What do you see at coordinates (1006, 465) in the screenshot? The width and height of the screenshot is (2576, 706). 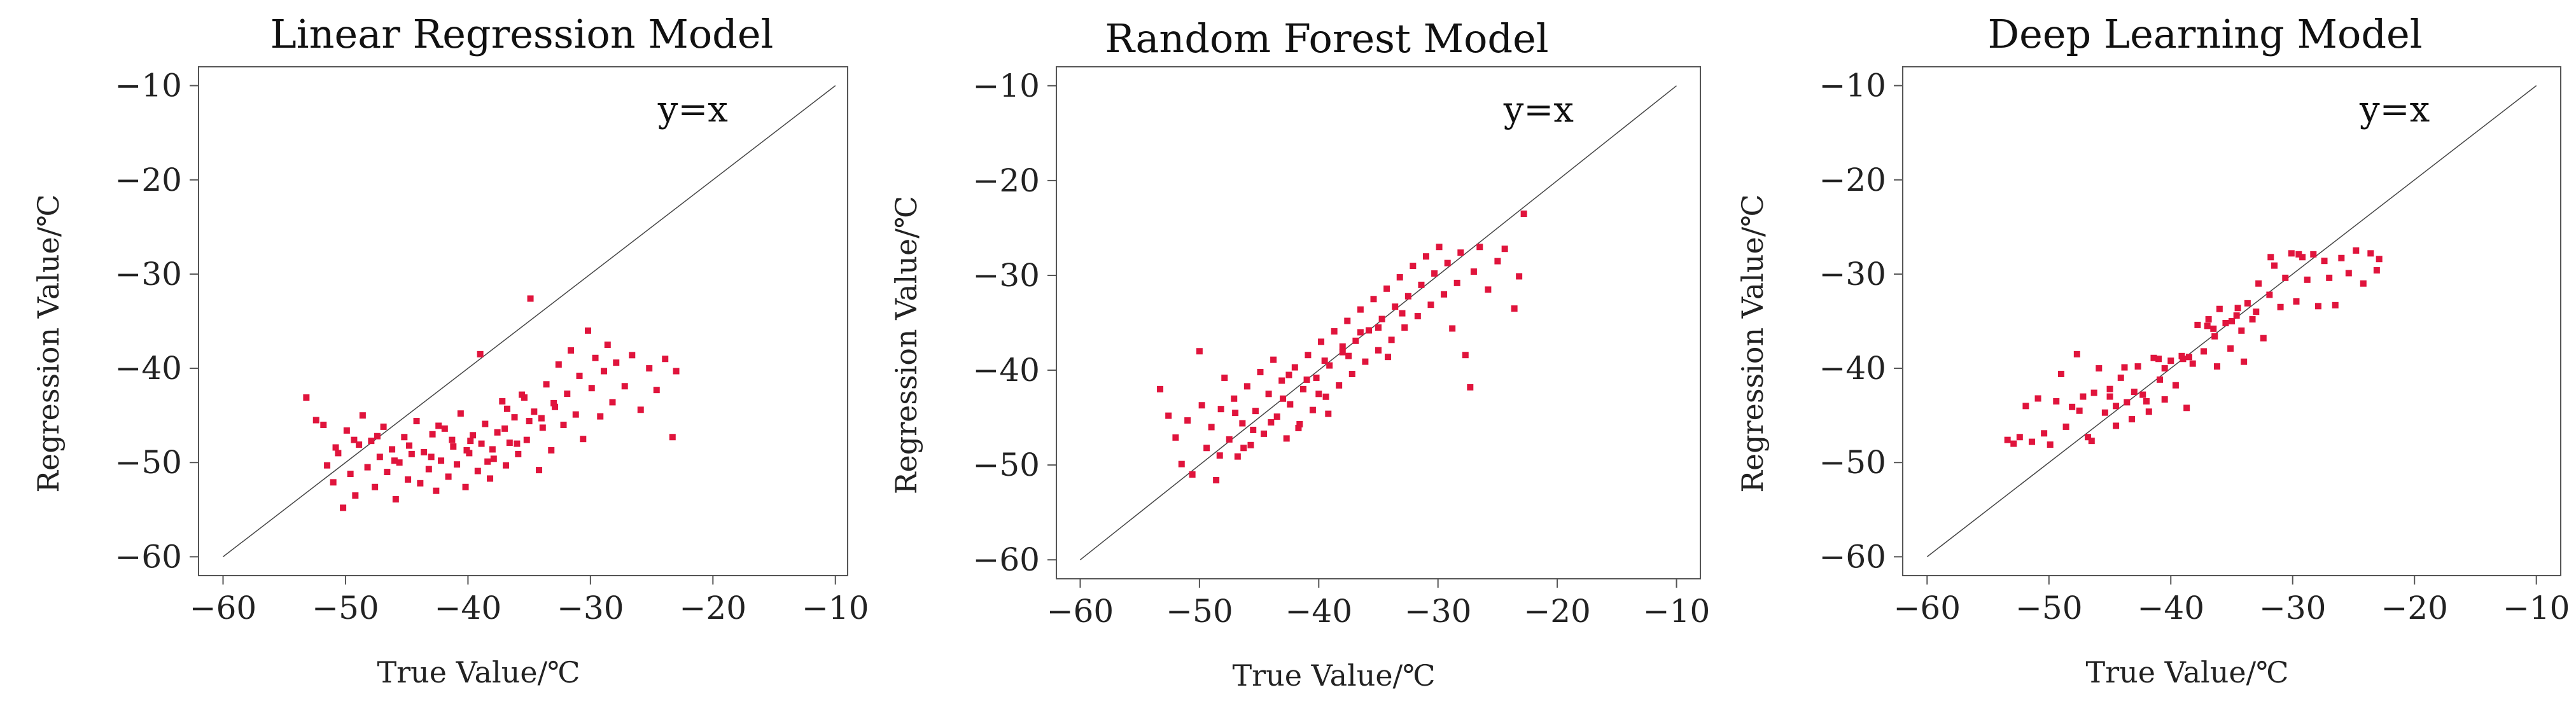 I see `y-tick-label: −50` at bounding box center [1006, 465].